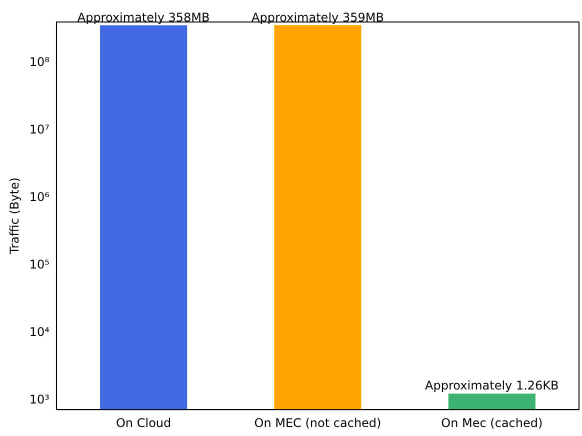  I want to click on y-axis-title: Traffic (Byte), so click(14, 216).